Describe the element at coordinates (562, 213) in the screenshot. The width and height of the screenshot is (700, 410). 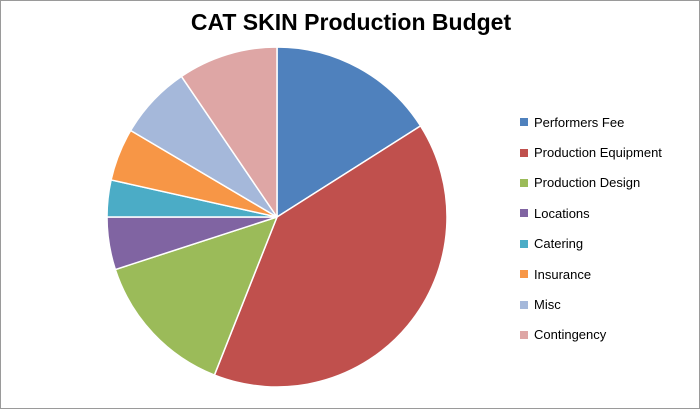
I see `legend-label: Locations` at that location.